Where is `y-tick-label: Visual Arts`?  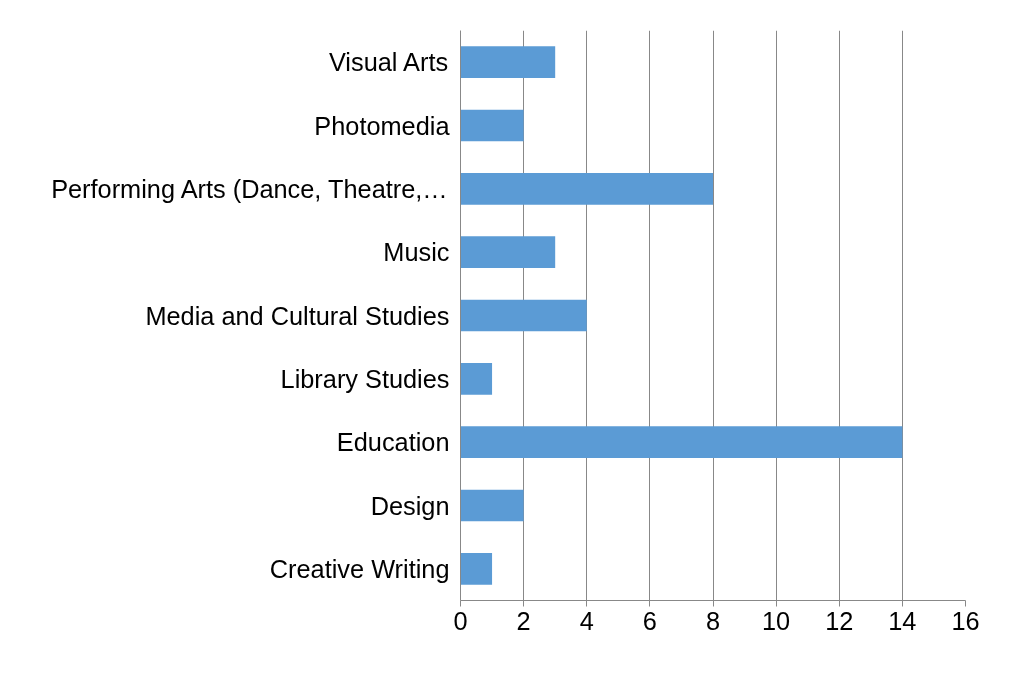 y-tick-label: Visual Arts is located at coordinates (388, 62).